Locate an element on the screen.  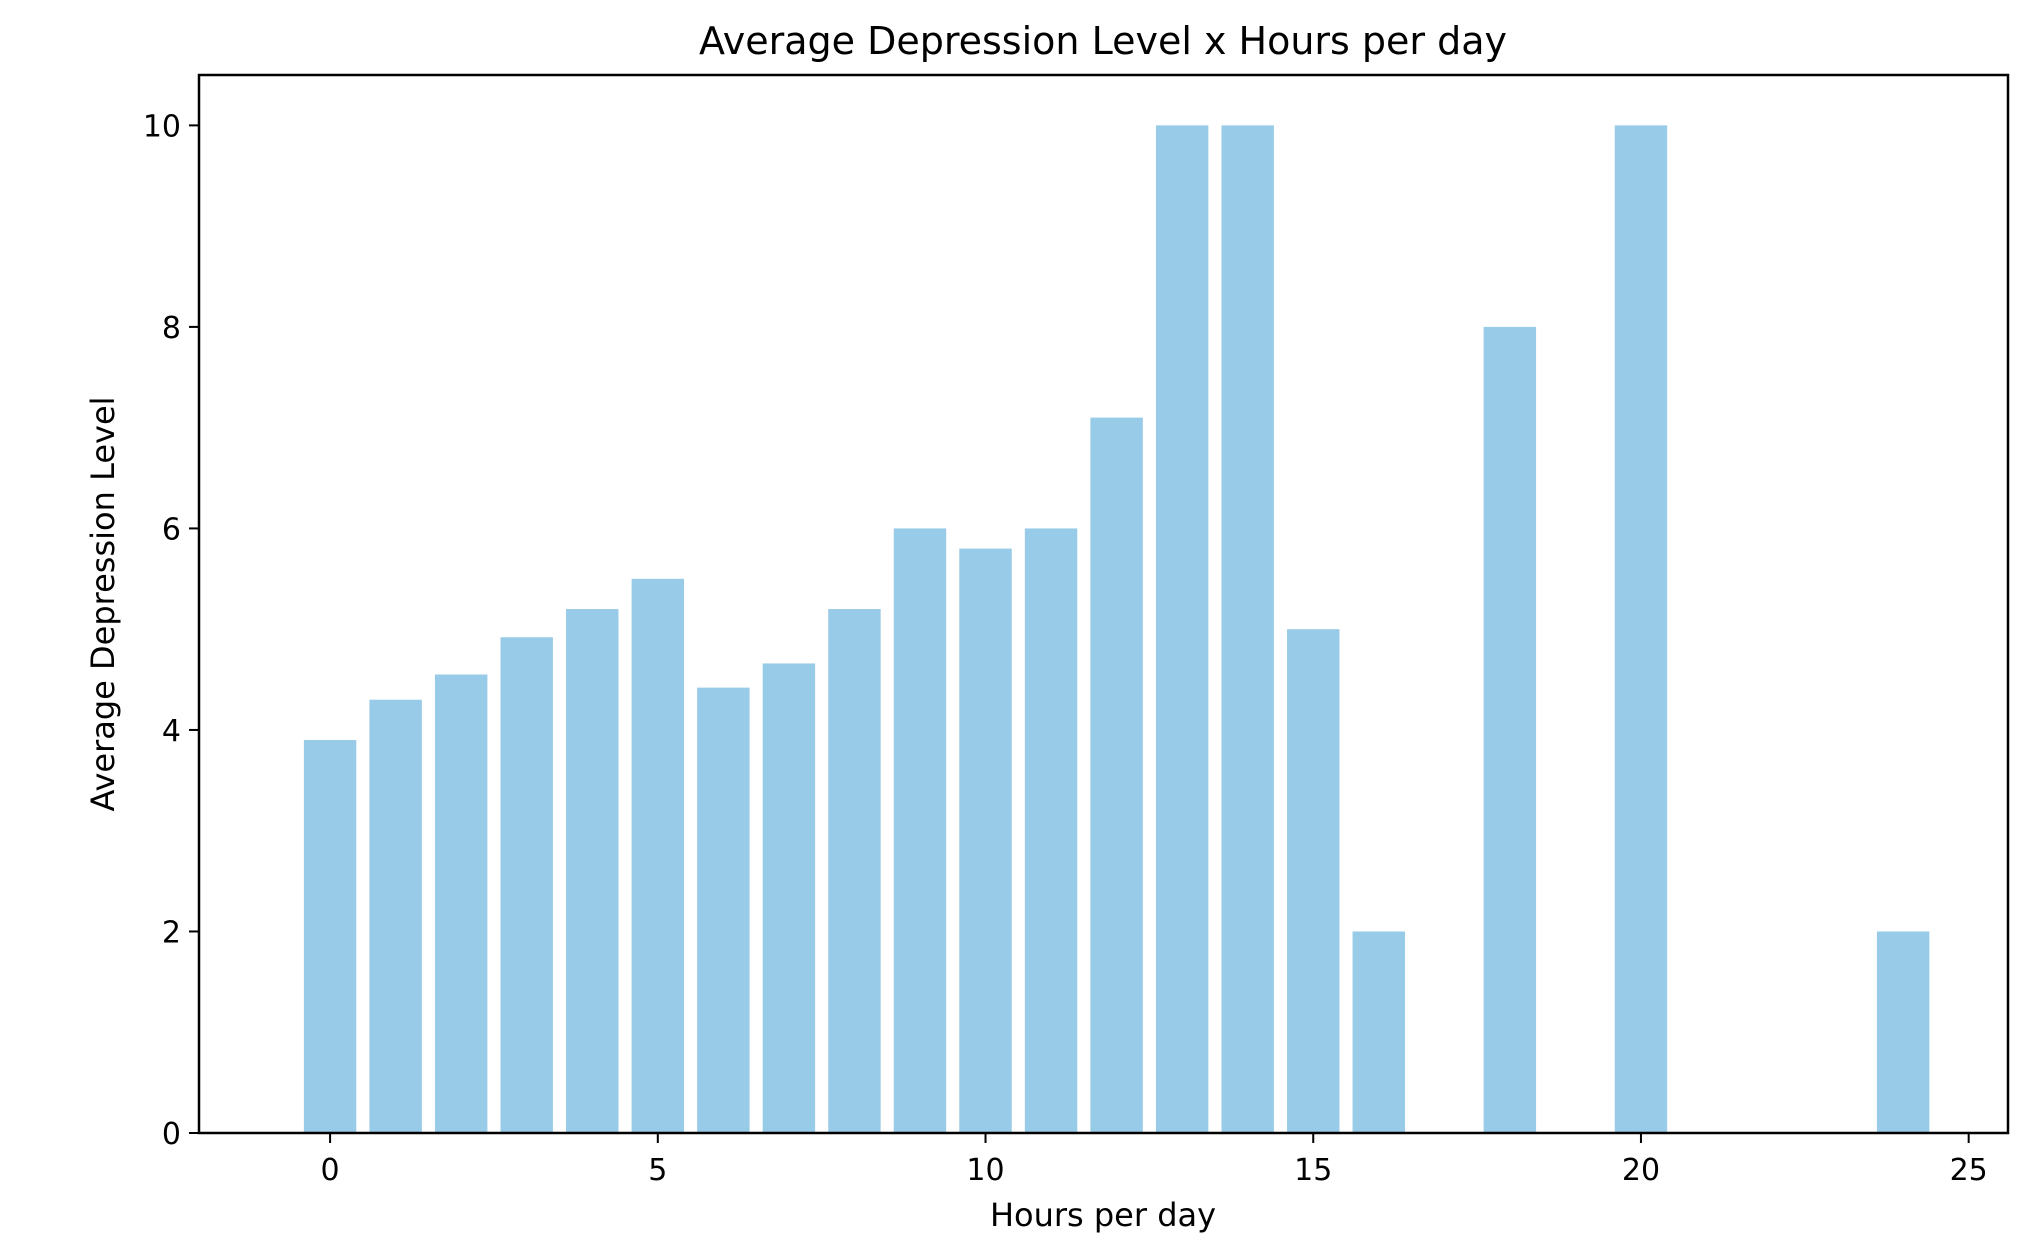
y-tick-label: 2 is located at coordinates (171, 932).